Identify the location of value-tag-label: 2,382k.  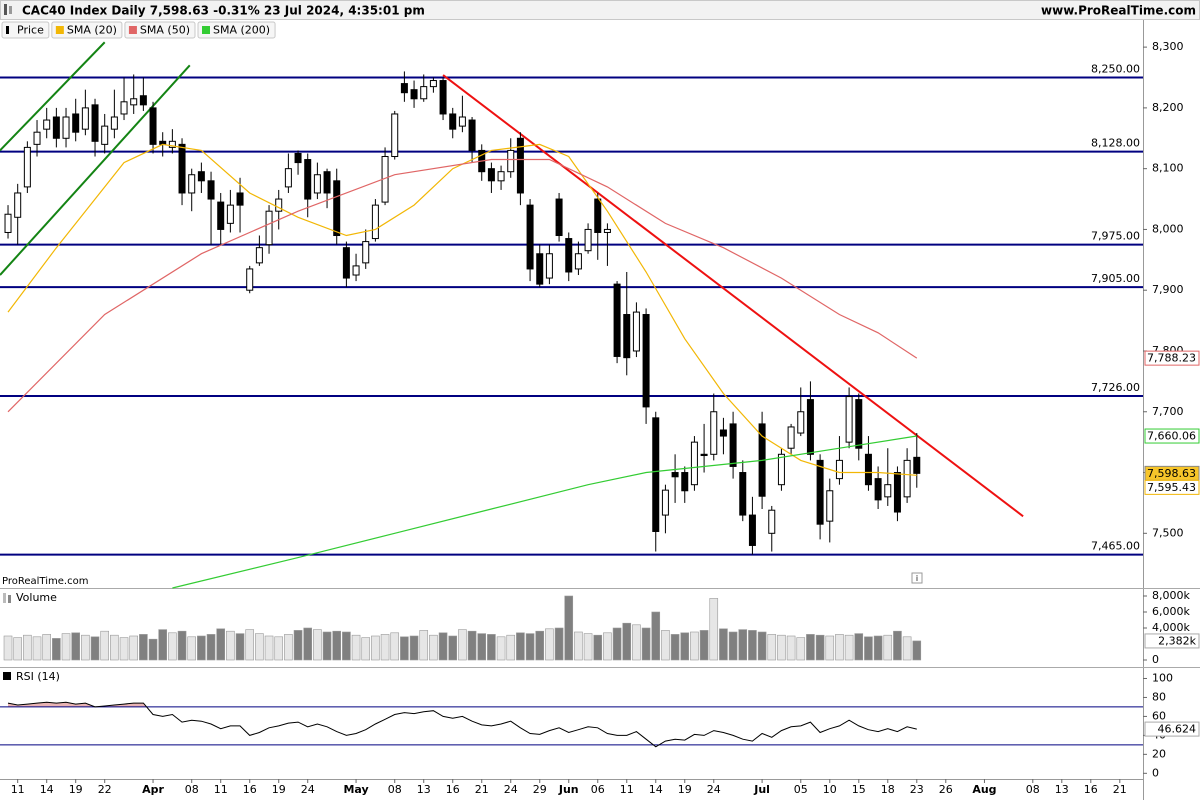
(1177, 640).